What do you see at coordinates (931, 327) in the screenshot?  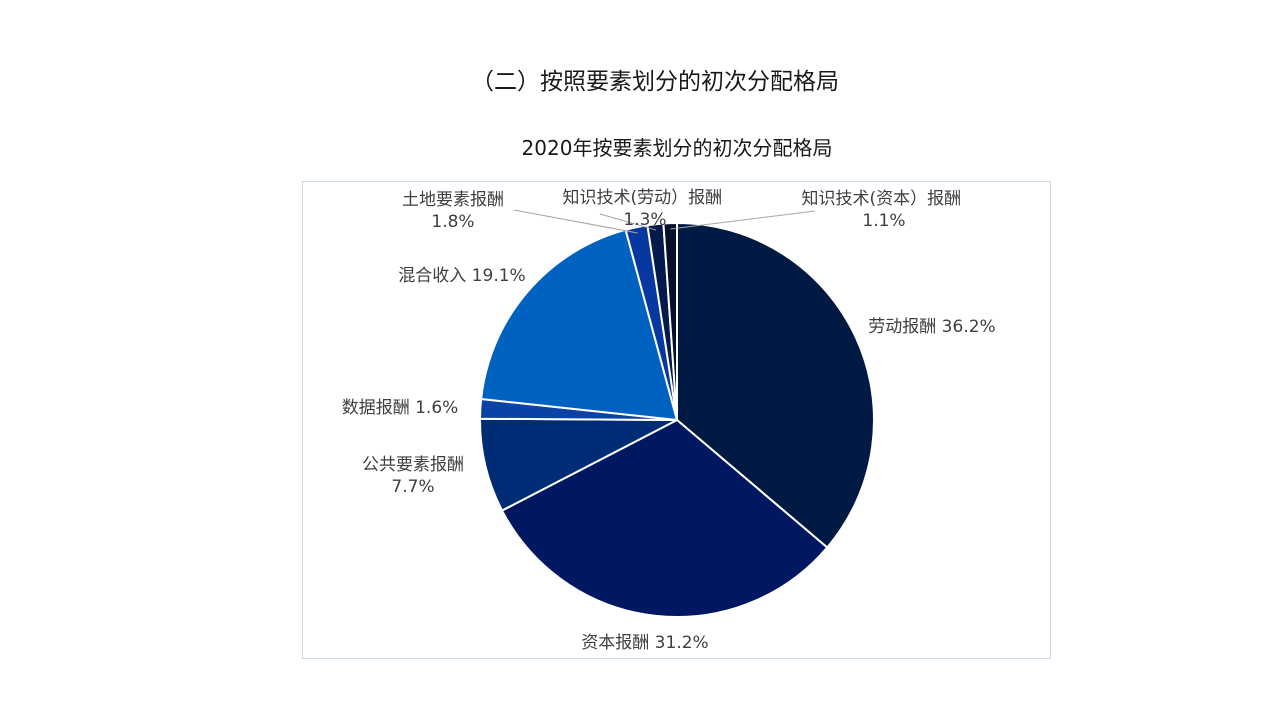 I see `slice-label: 劳动报酬 36.2%` at bounding box center [931, 327].